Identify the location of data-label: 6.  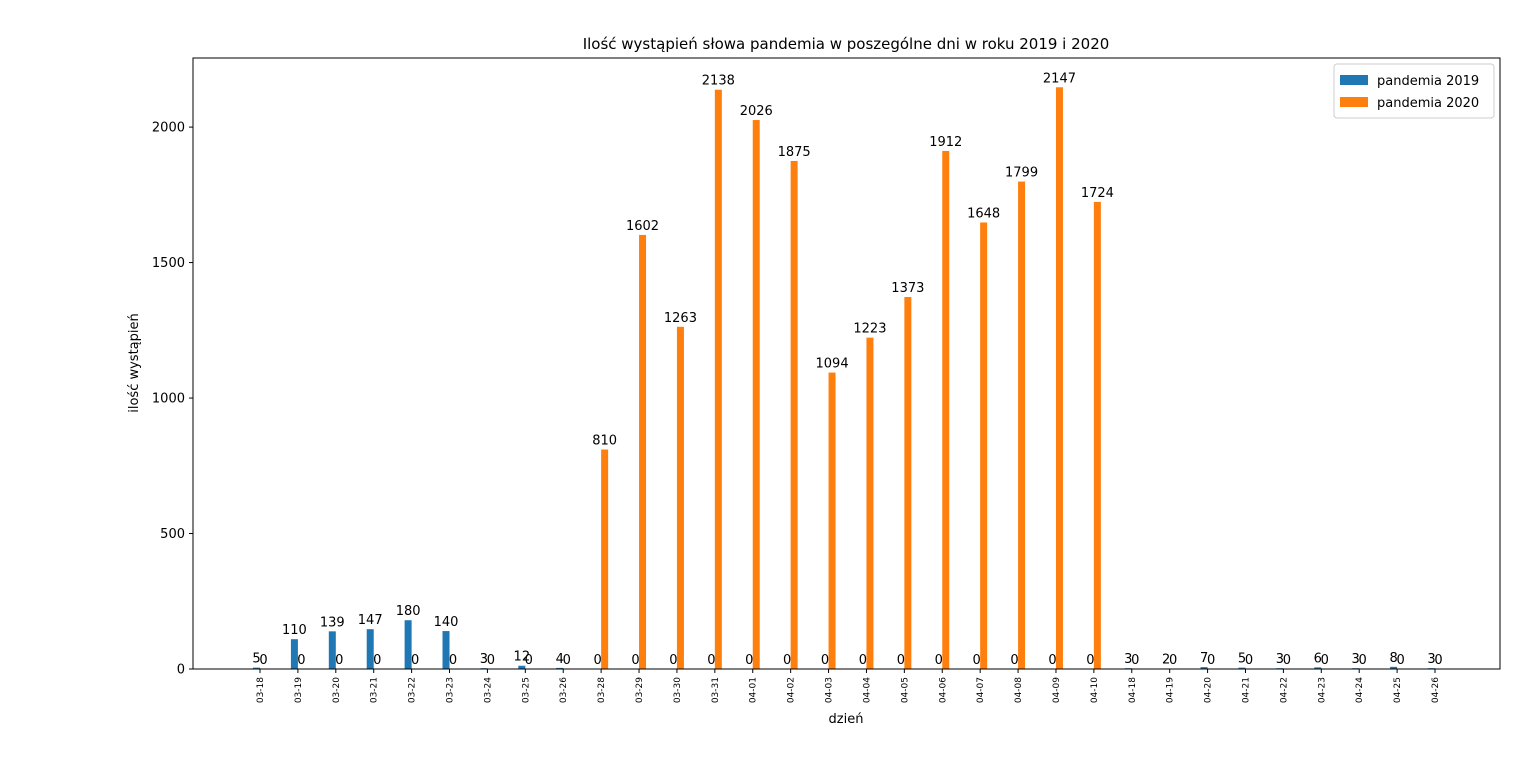
(1318, 658).